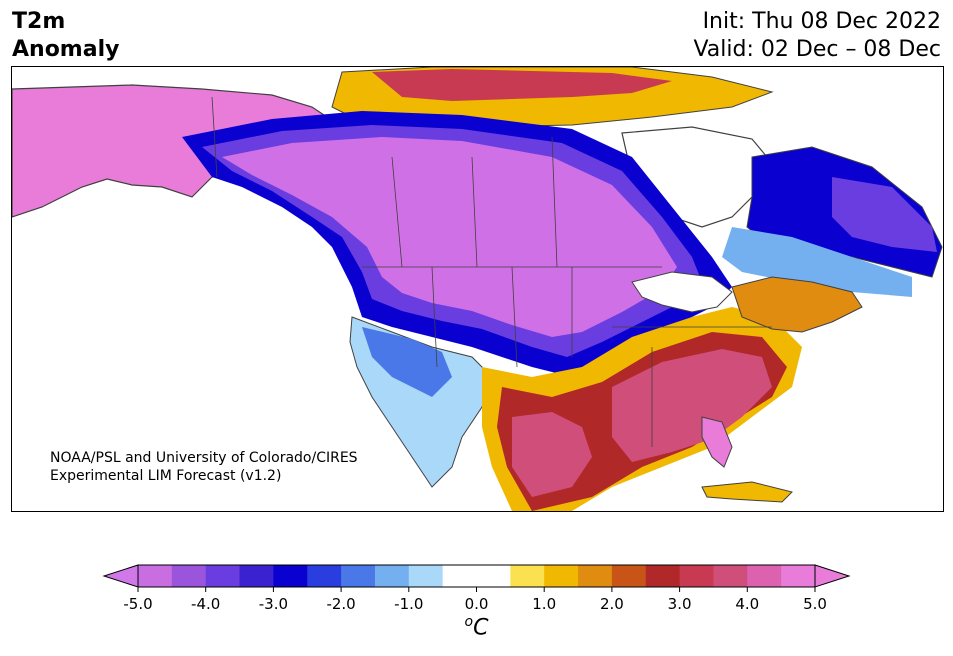 The width and height of the screenshot is (953, 656). What do you see at coordinates (522, 85) in the screenshot?
I see `arctic-islands-hot` at bounding box center [522, 85].